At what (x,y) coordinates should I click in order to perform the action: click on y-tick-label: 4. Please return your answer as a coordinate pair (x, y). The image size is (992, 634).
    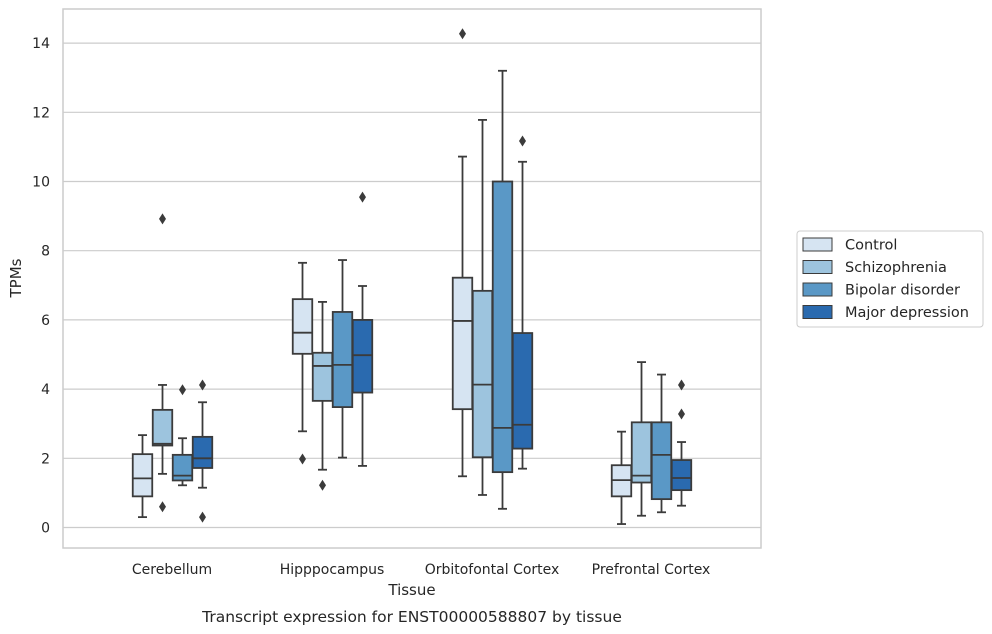
    Looking at the image, I should click on (45, 390).